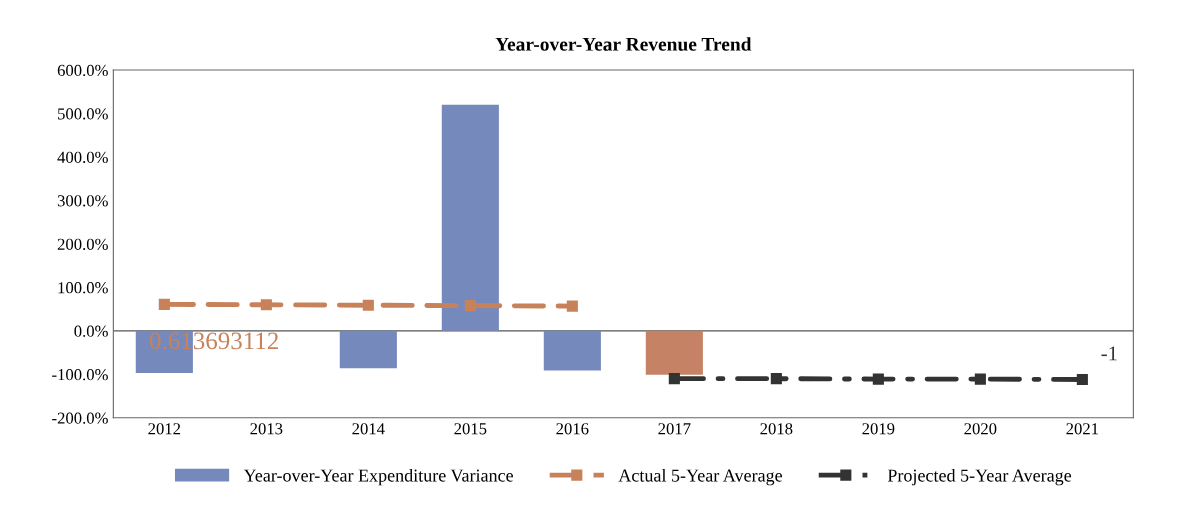 Image resolution: width=1193 pixels, height=519 pixels. Describe the element at coordinates (700, 477) in the screenshot. I see `legend-label: Actual 5-Year Average` at that location.